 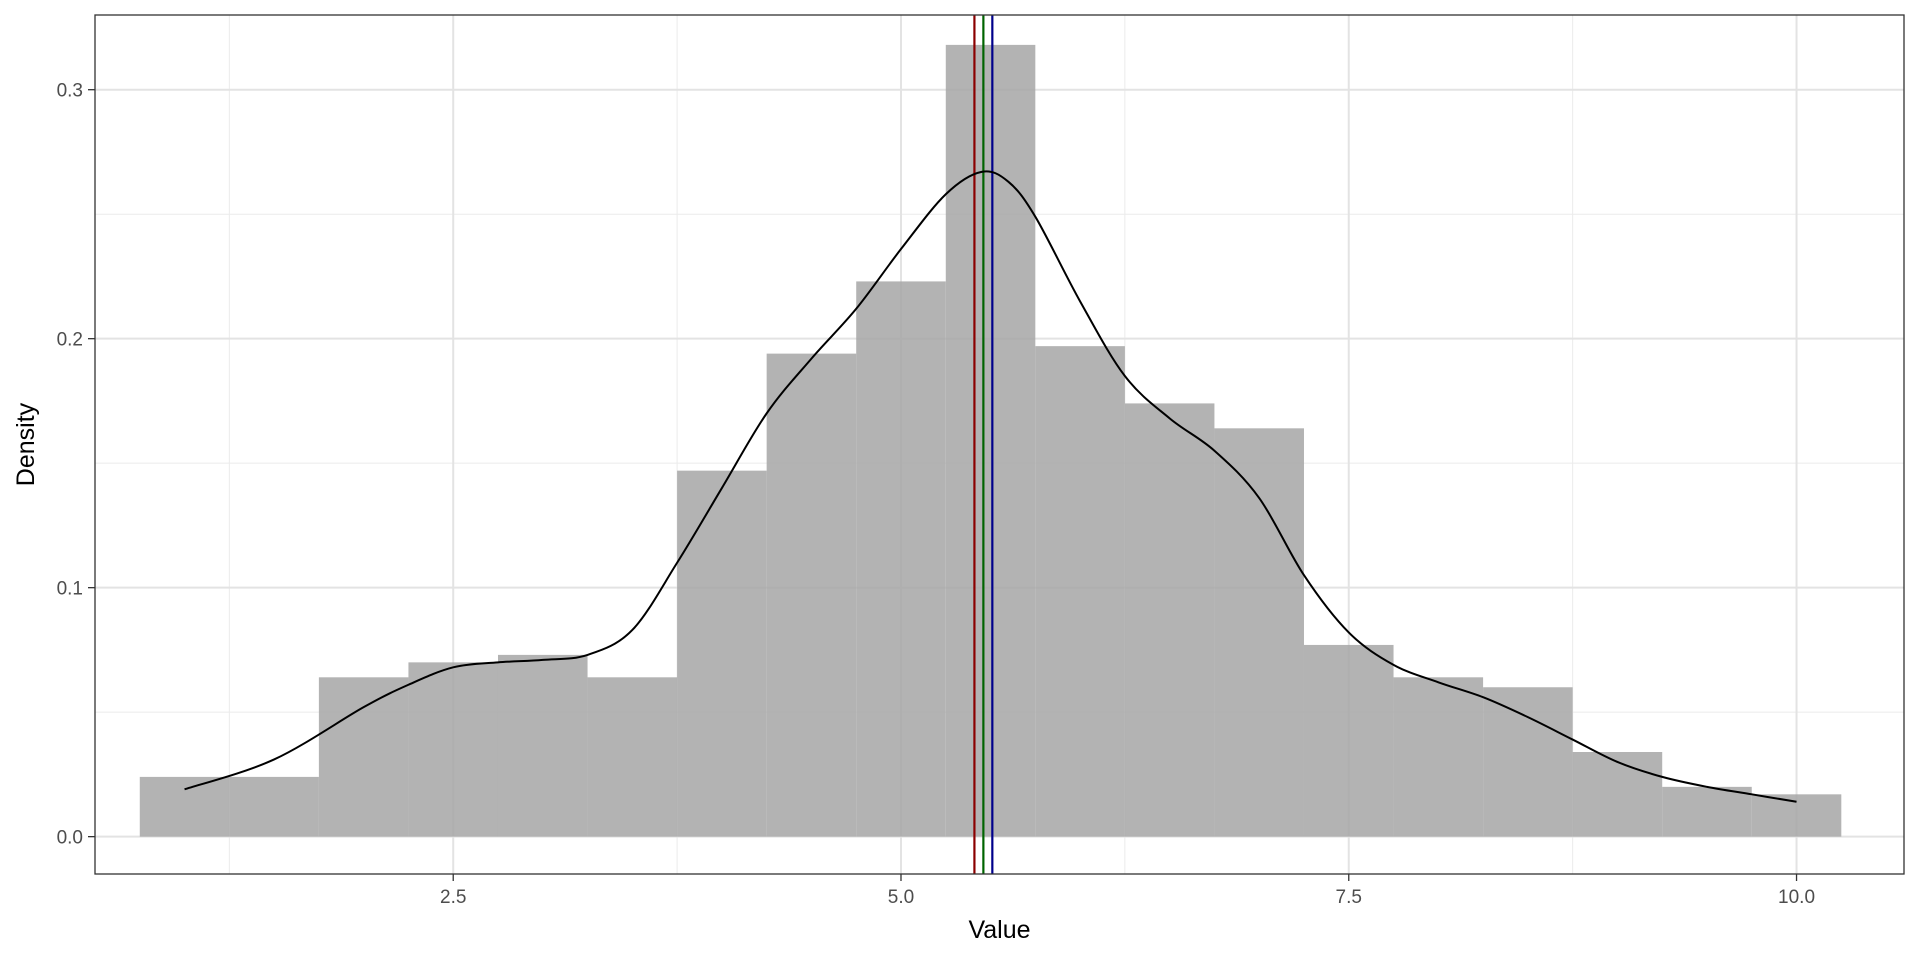 What do you see at coordinates (70, 589) in the screenshot?
I see `y-tick-label: 0.1` at bounding box center [70, 589].